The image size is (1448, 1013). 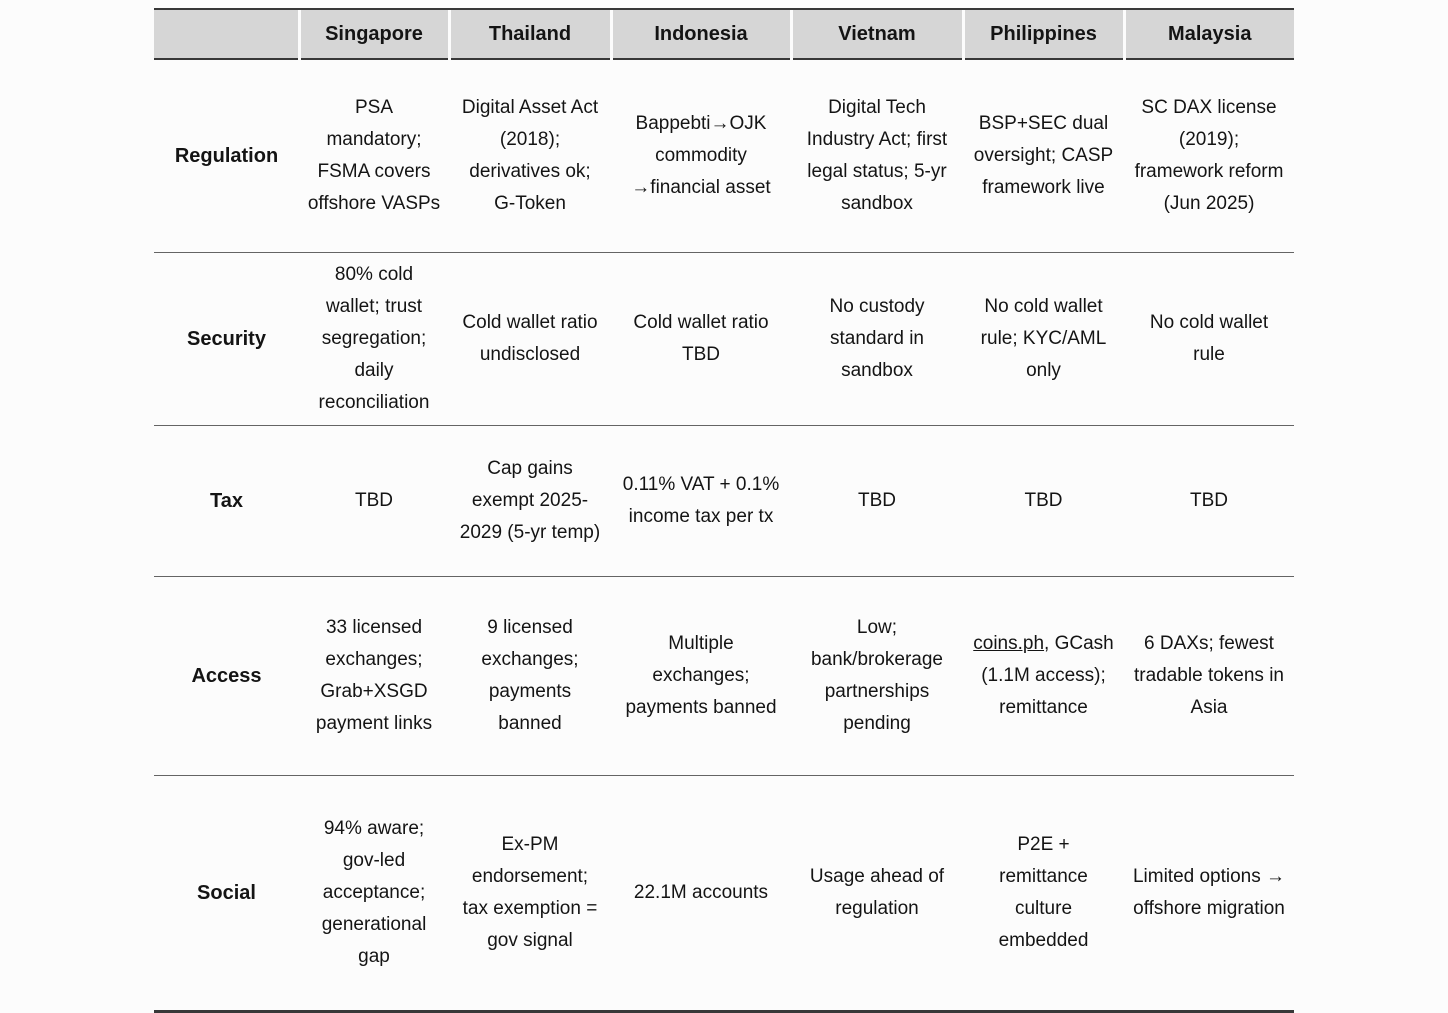 I want to click on corner-cell, so click(x=226, y=34).